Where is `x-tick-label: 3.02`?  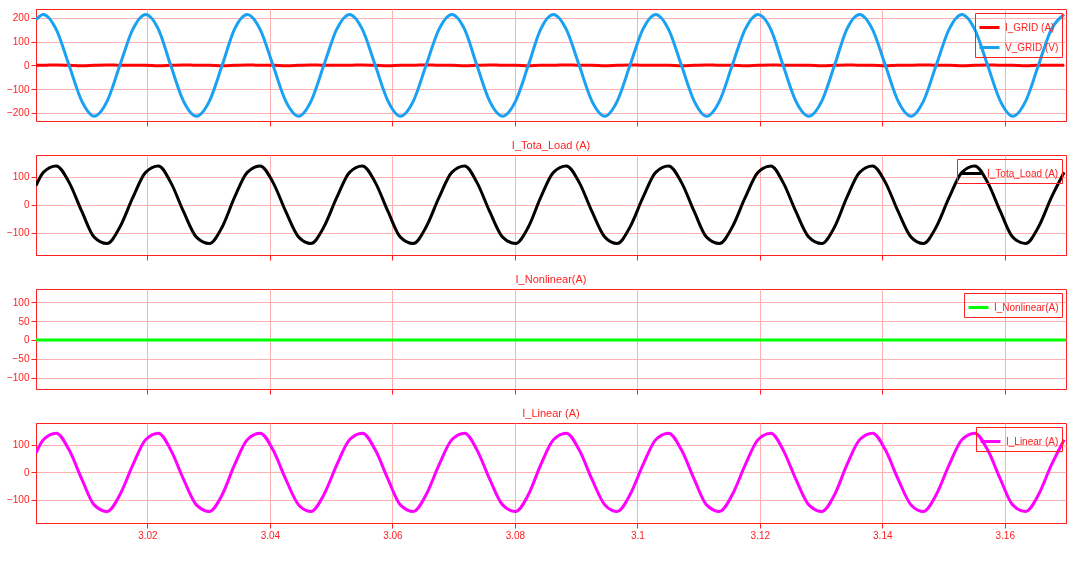 x-tick-label: 3.02 is located at coordinates (148, 535).